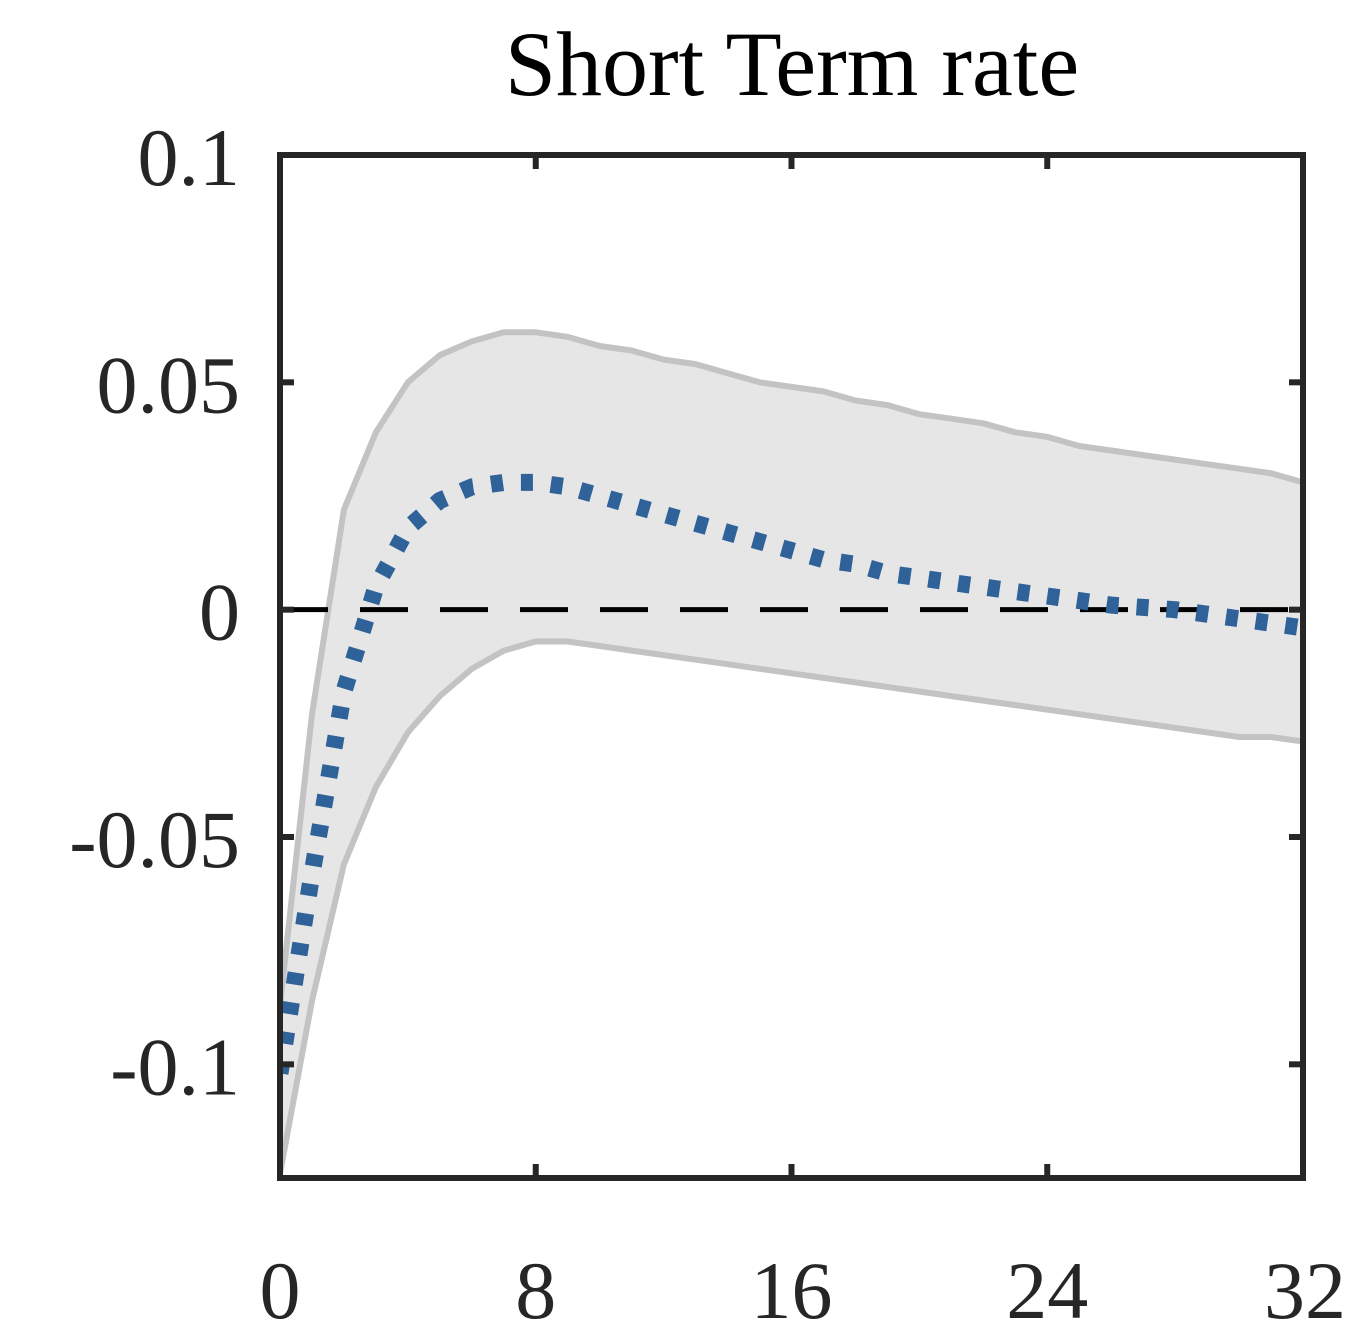  What do you see at coordinates (792, 64) in the screenshot?
I see `chart-title: Short Term rate` at bounding box center [792, 64].